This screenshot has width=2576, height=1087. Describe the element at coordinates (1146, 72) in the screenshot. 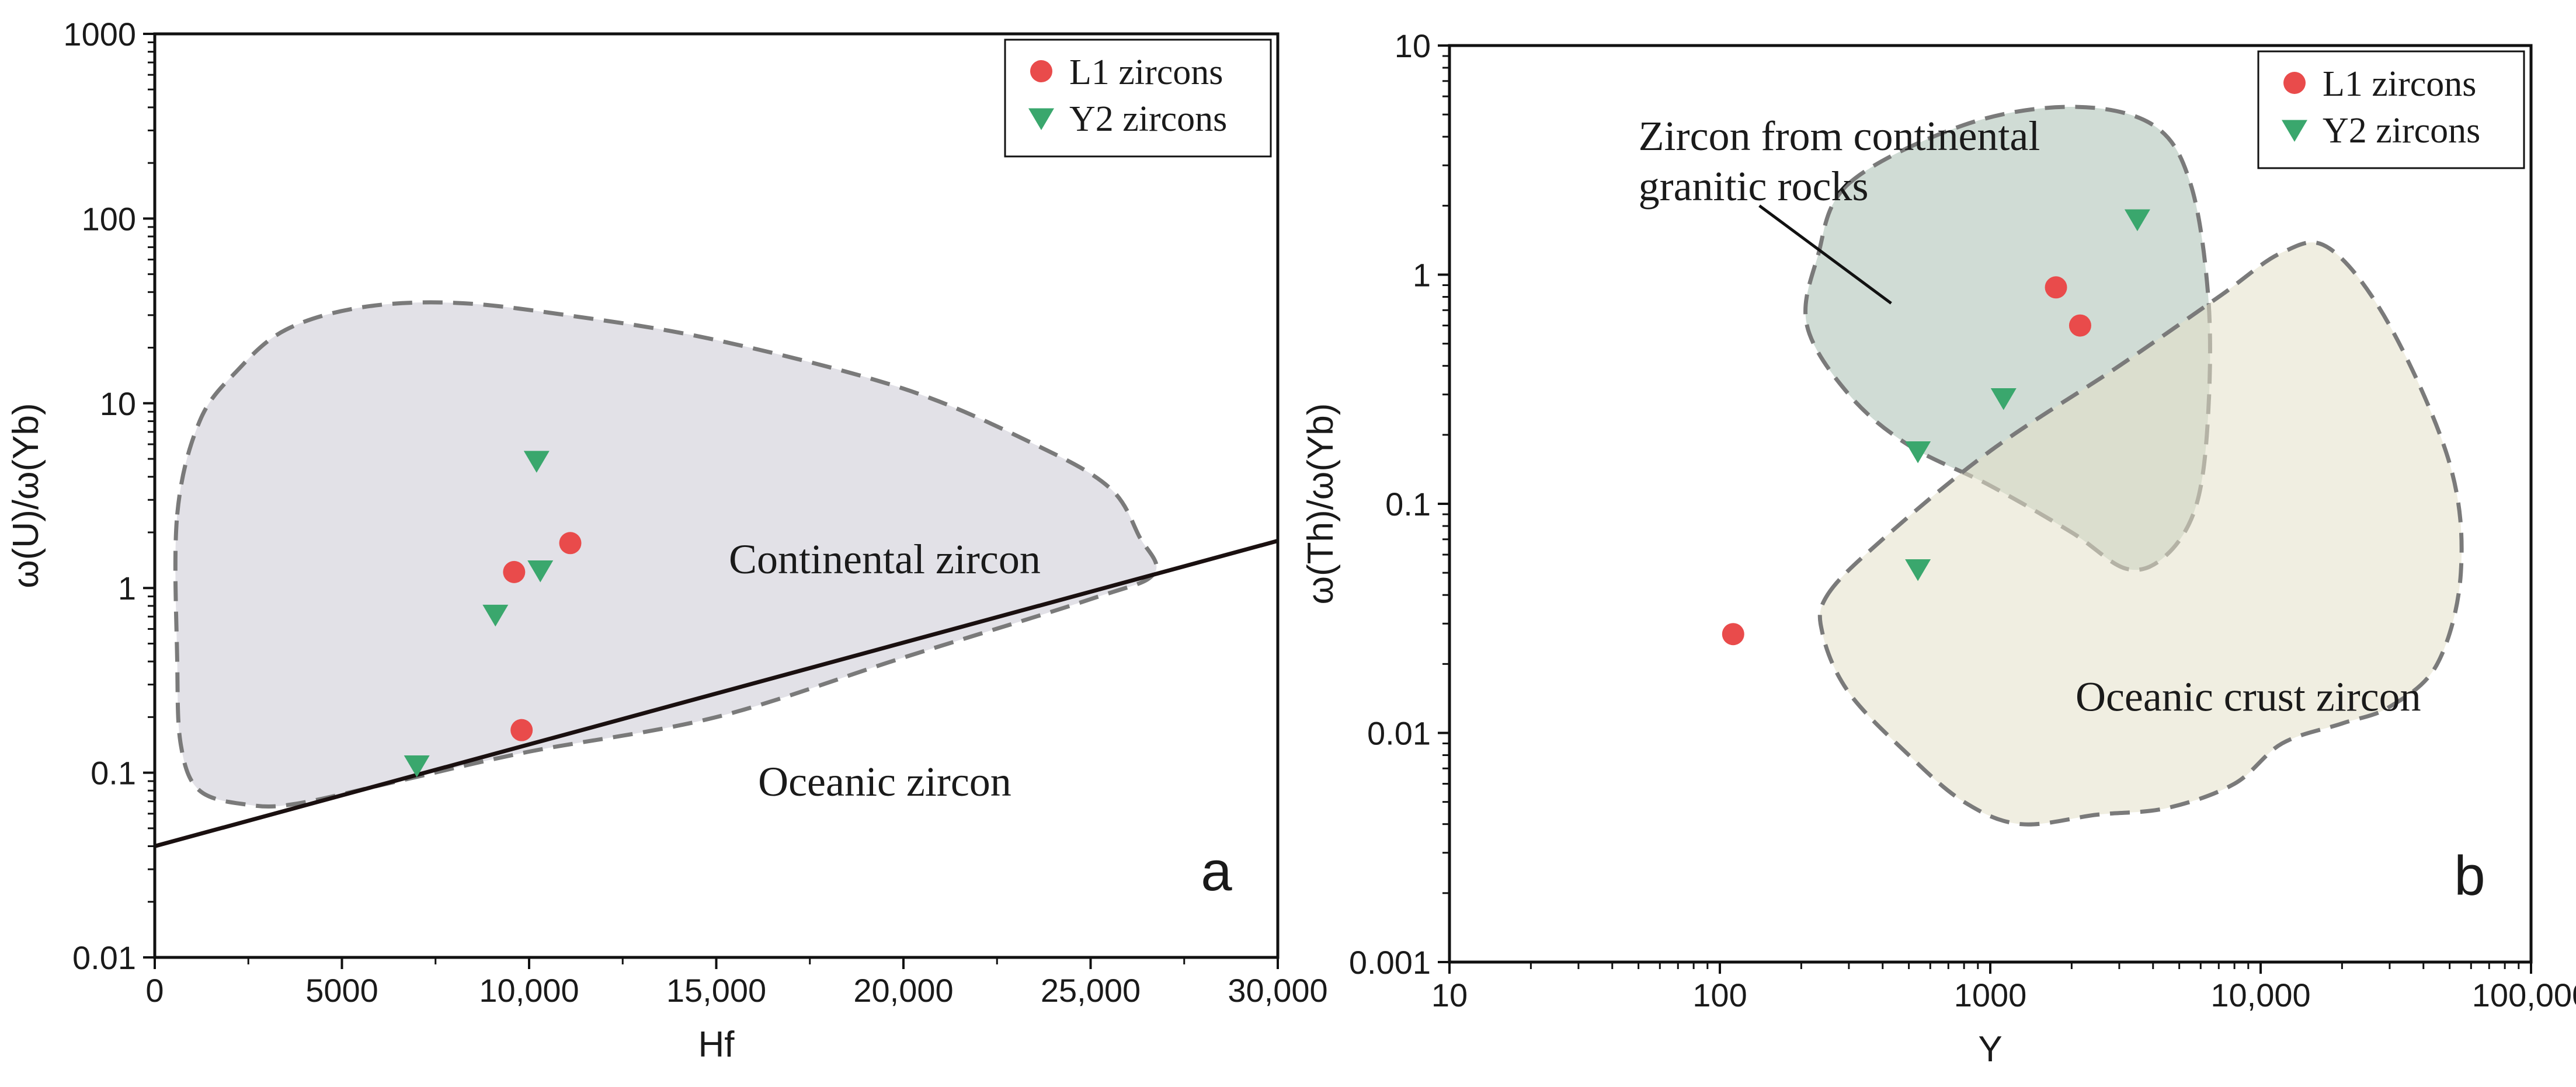

I see `a-legend-label-0: L1 zircons` at that location.